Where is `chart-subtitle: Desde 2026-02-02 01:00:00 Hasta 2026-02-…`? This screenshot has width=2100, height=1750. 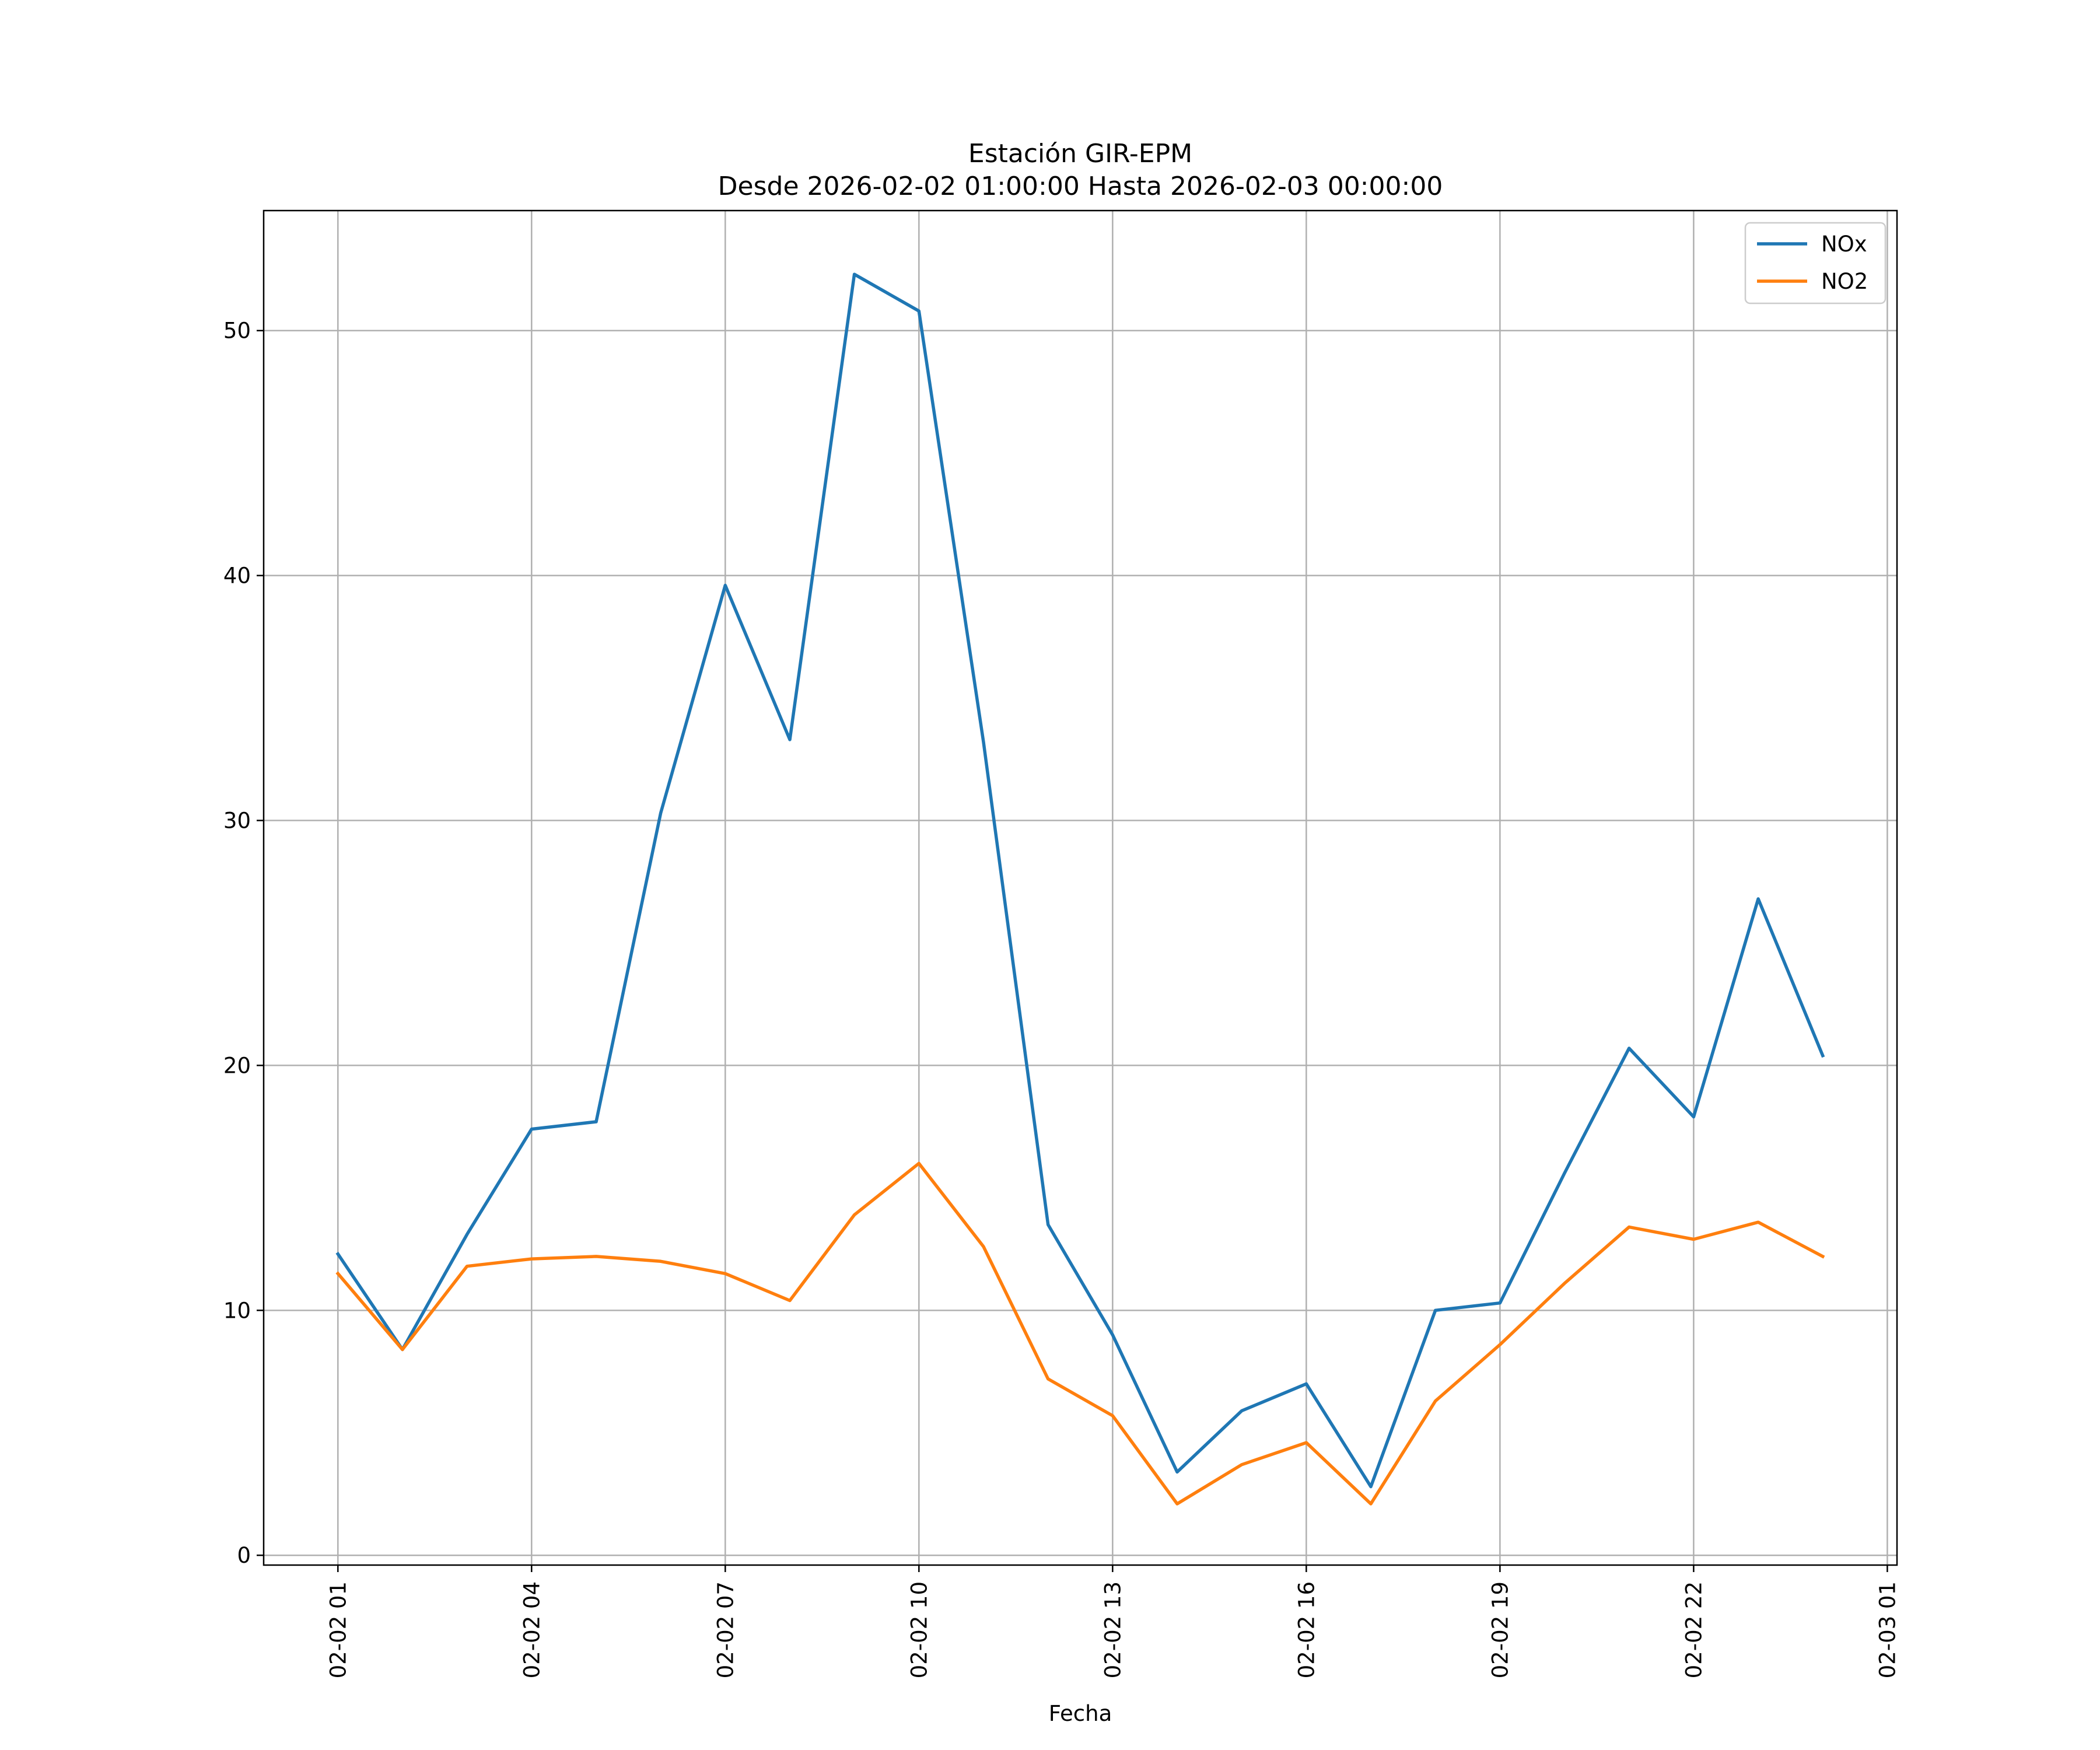 chart-subtitle: Desde 2026-02-02 01:00:00 Hasta 2026-02-… is located at coordinates (1080, 187).